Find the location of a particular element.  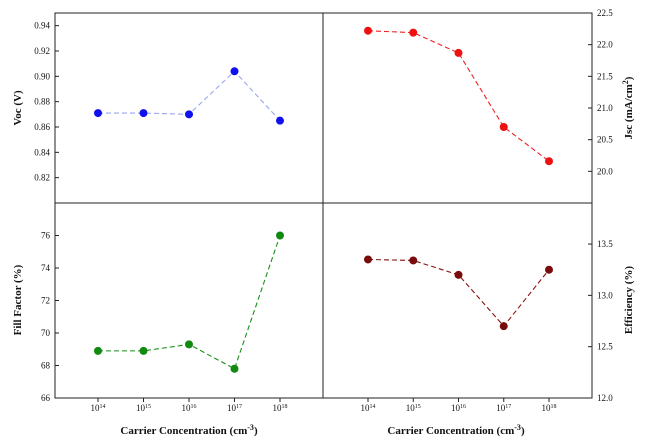

eff-xtick-label: 1018 is located at coordinates (549, 408).